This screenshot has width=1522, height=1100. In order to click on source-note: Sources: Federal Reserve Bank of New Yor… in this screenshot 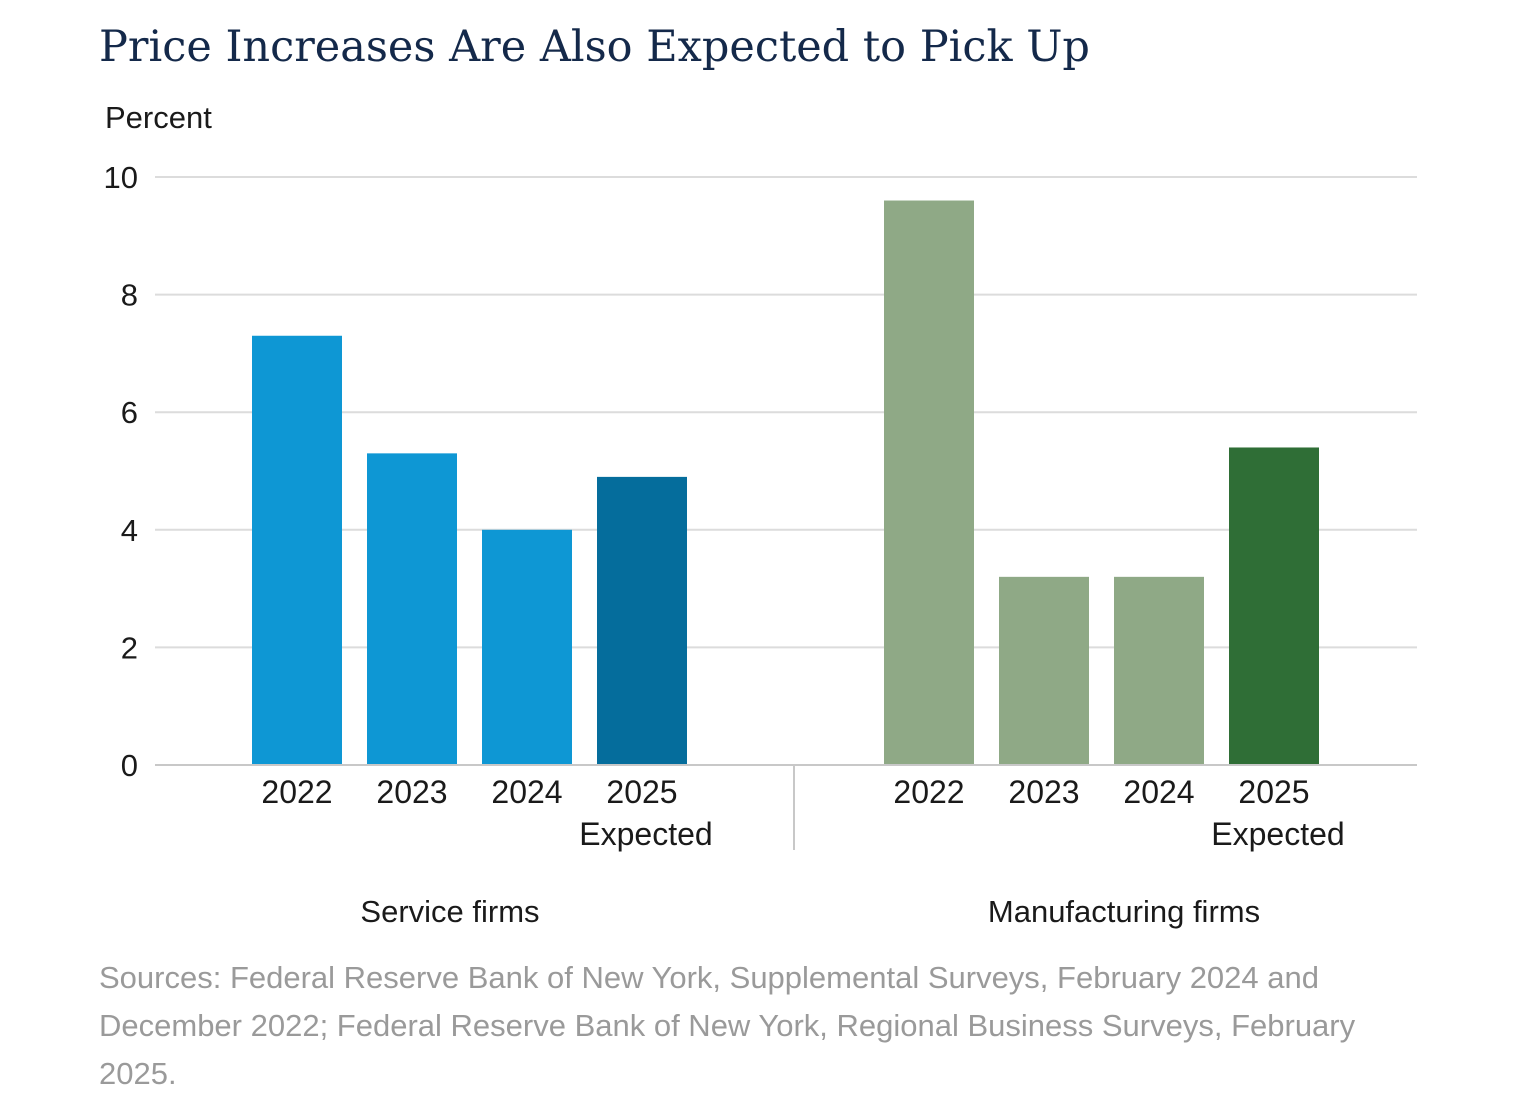, I will do `click(727, 1025)`.